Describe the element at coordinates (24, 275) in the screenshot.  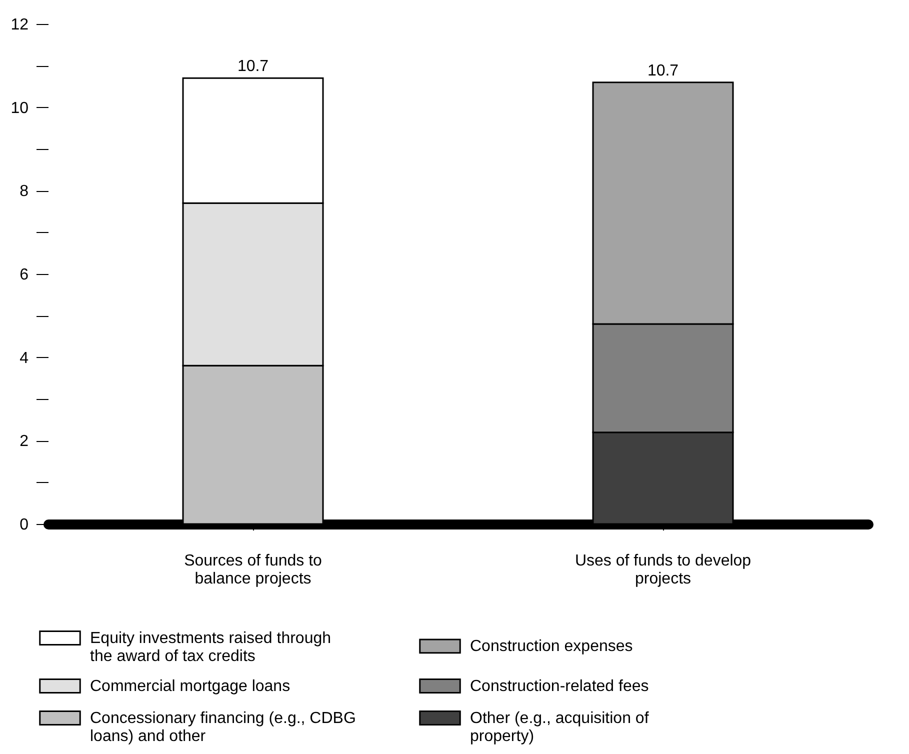
I see `y-tick-label: 6` at that location.